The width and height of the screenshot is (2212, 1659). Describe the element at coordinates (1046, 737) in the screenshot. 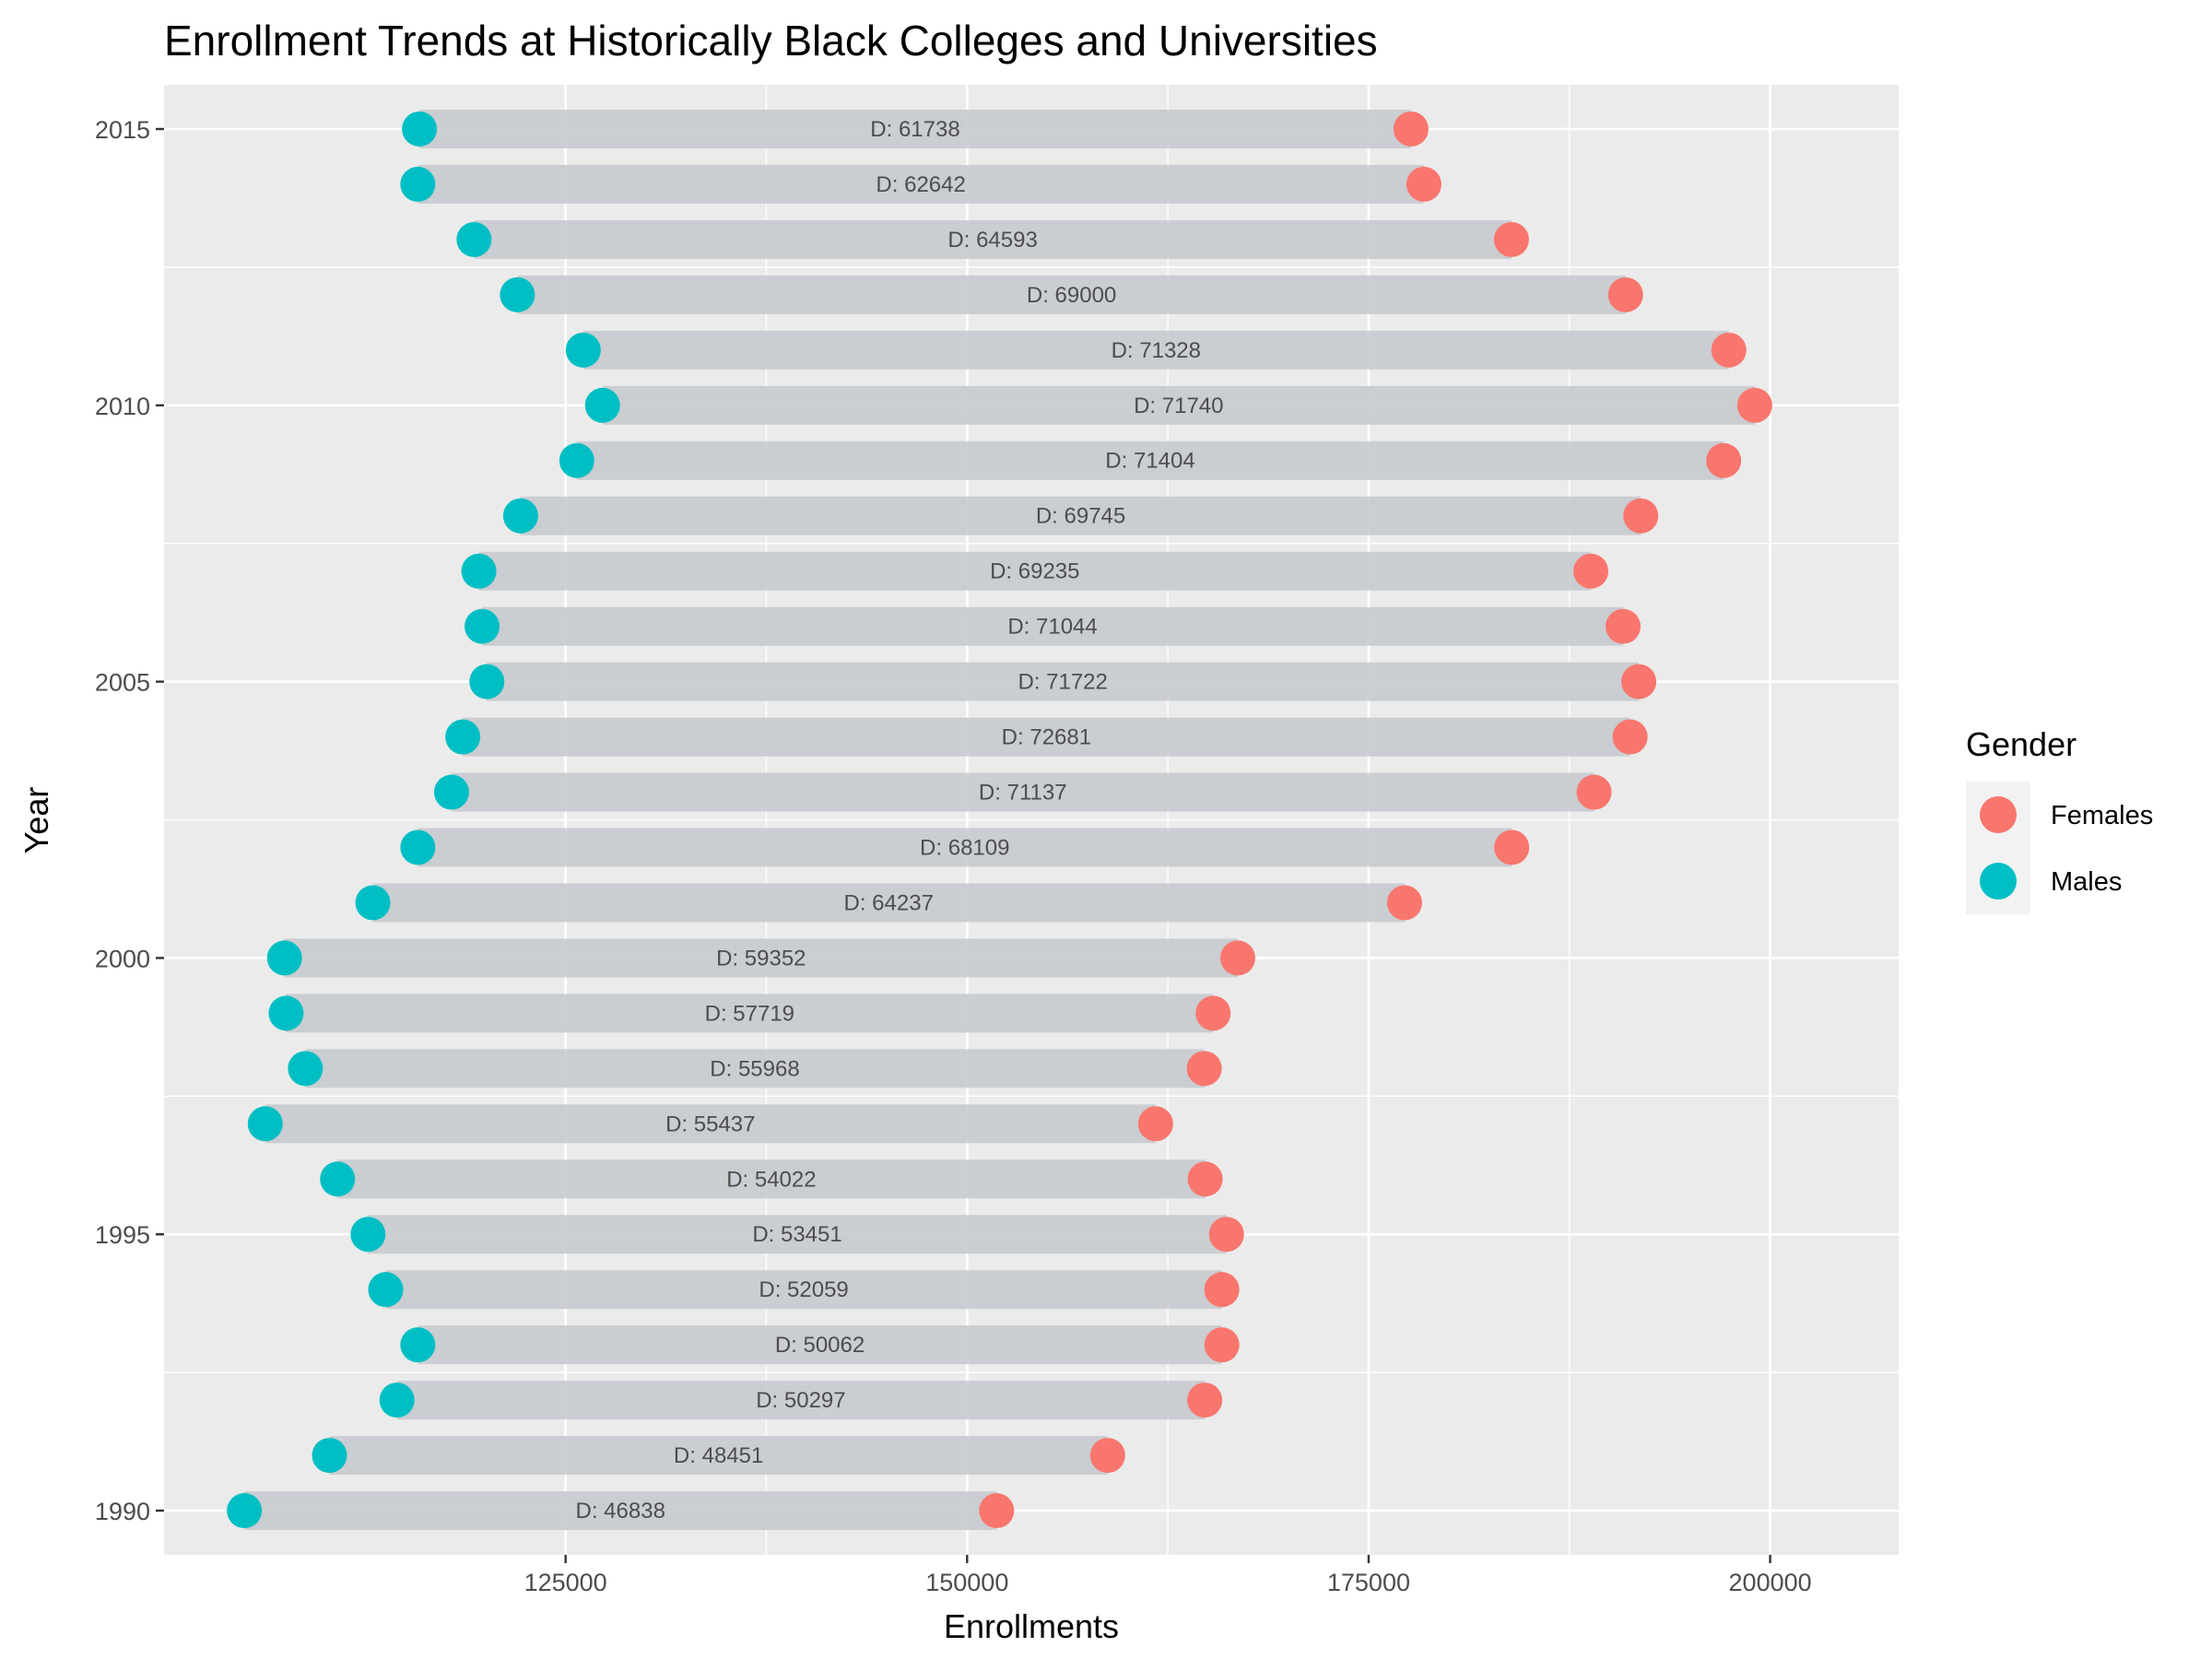

I see `difference-label: D: 72681` at that location.